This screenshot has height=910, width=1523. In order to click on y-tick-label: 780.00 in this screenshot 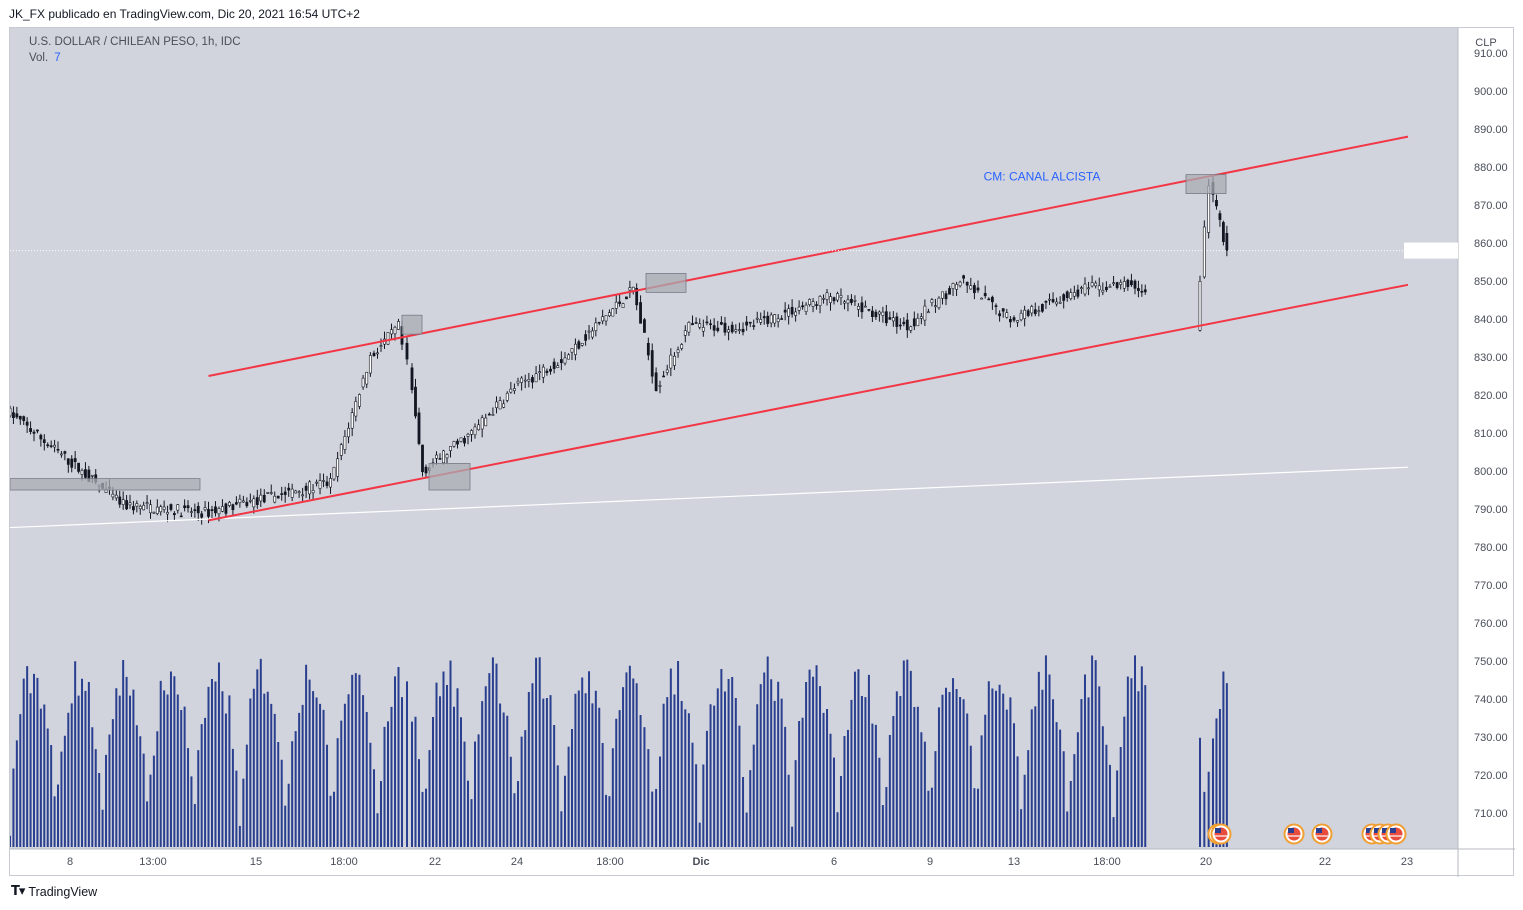, I will do `click(1491, 548)`.